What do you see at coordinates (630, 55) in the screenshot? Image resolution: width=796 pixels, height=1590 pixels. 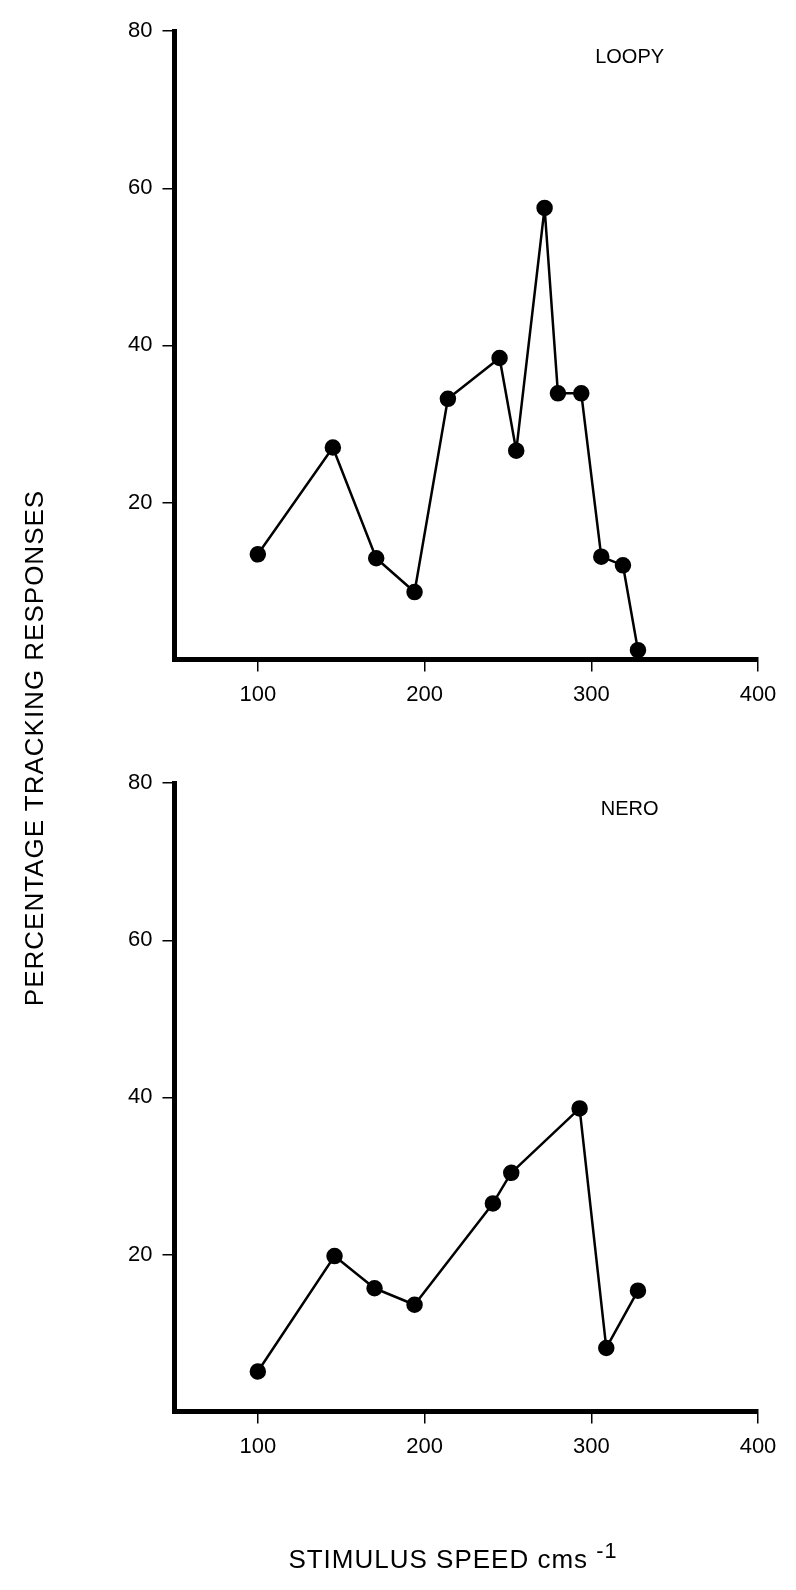 I see `text: LOOPY` at bounding box center [630, 55].